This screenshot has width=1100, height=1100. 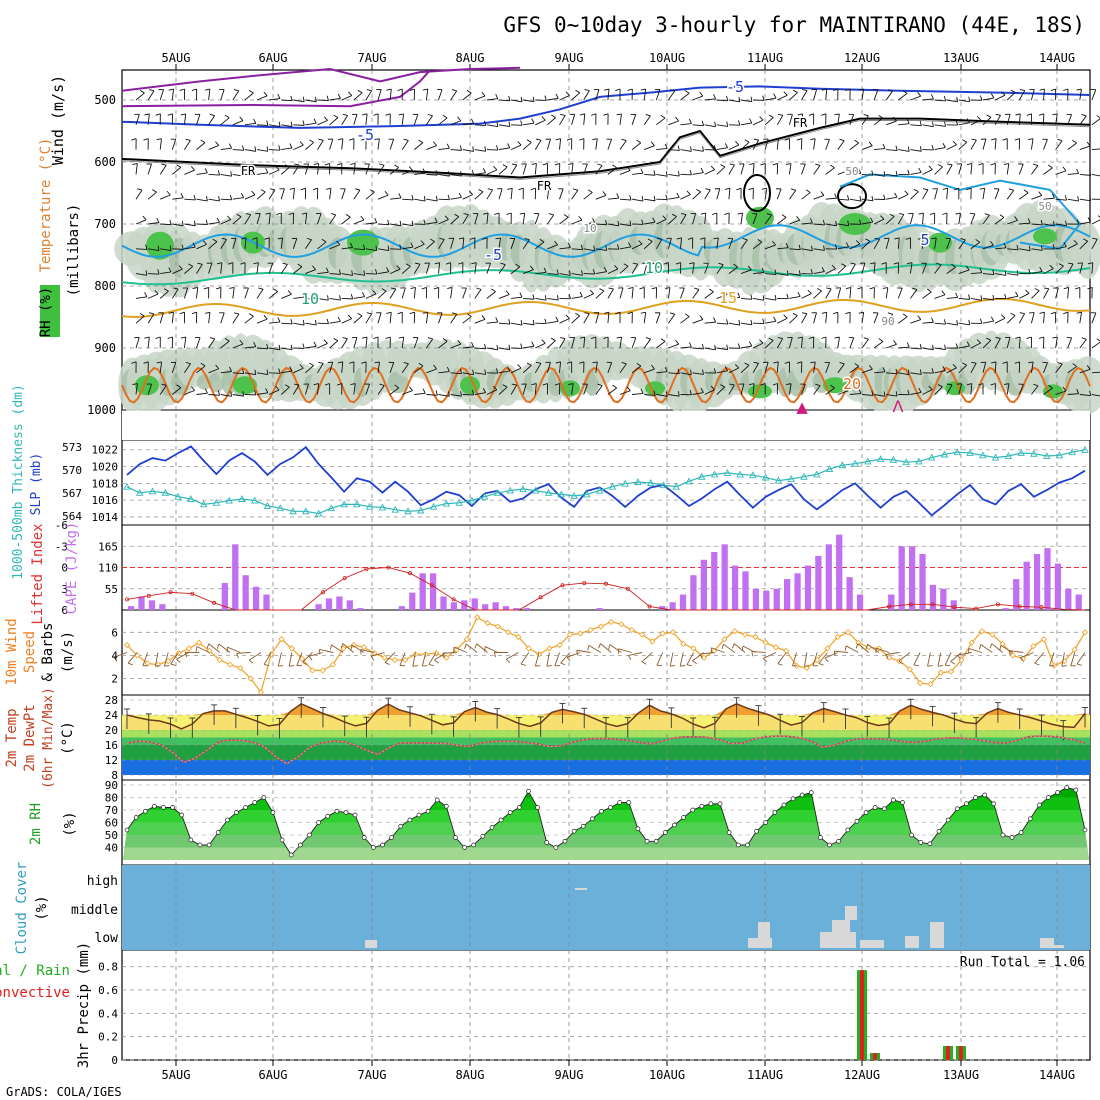 I want to click on ylabel-10m-wind: 10m Wind, so click(x=12, y=651).